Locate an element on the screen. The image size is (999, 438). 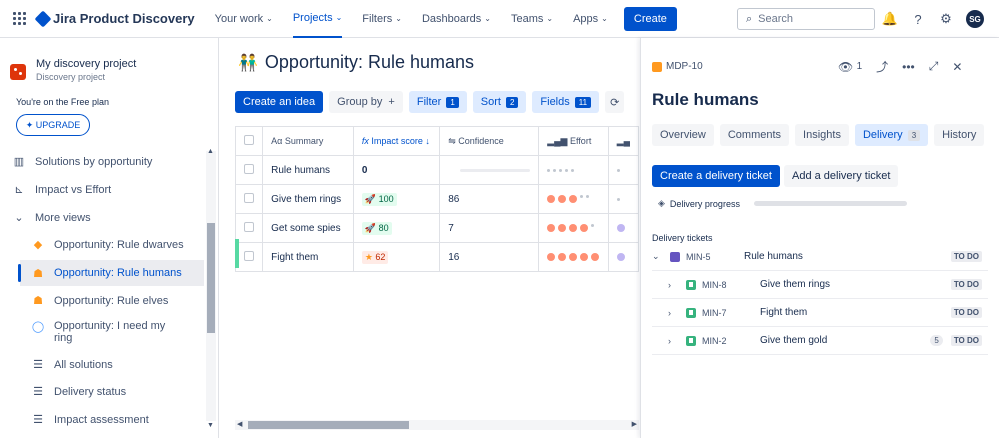
issue-key: MDP-10 is located at coordinates (677, 66).